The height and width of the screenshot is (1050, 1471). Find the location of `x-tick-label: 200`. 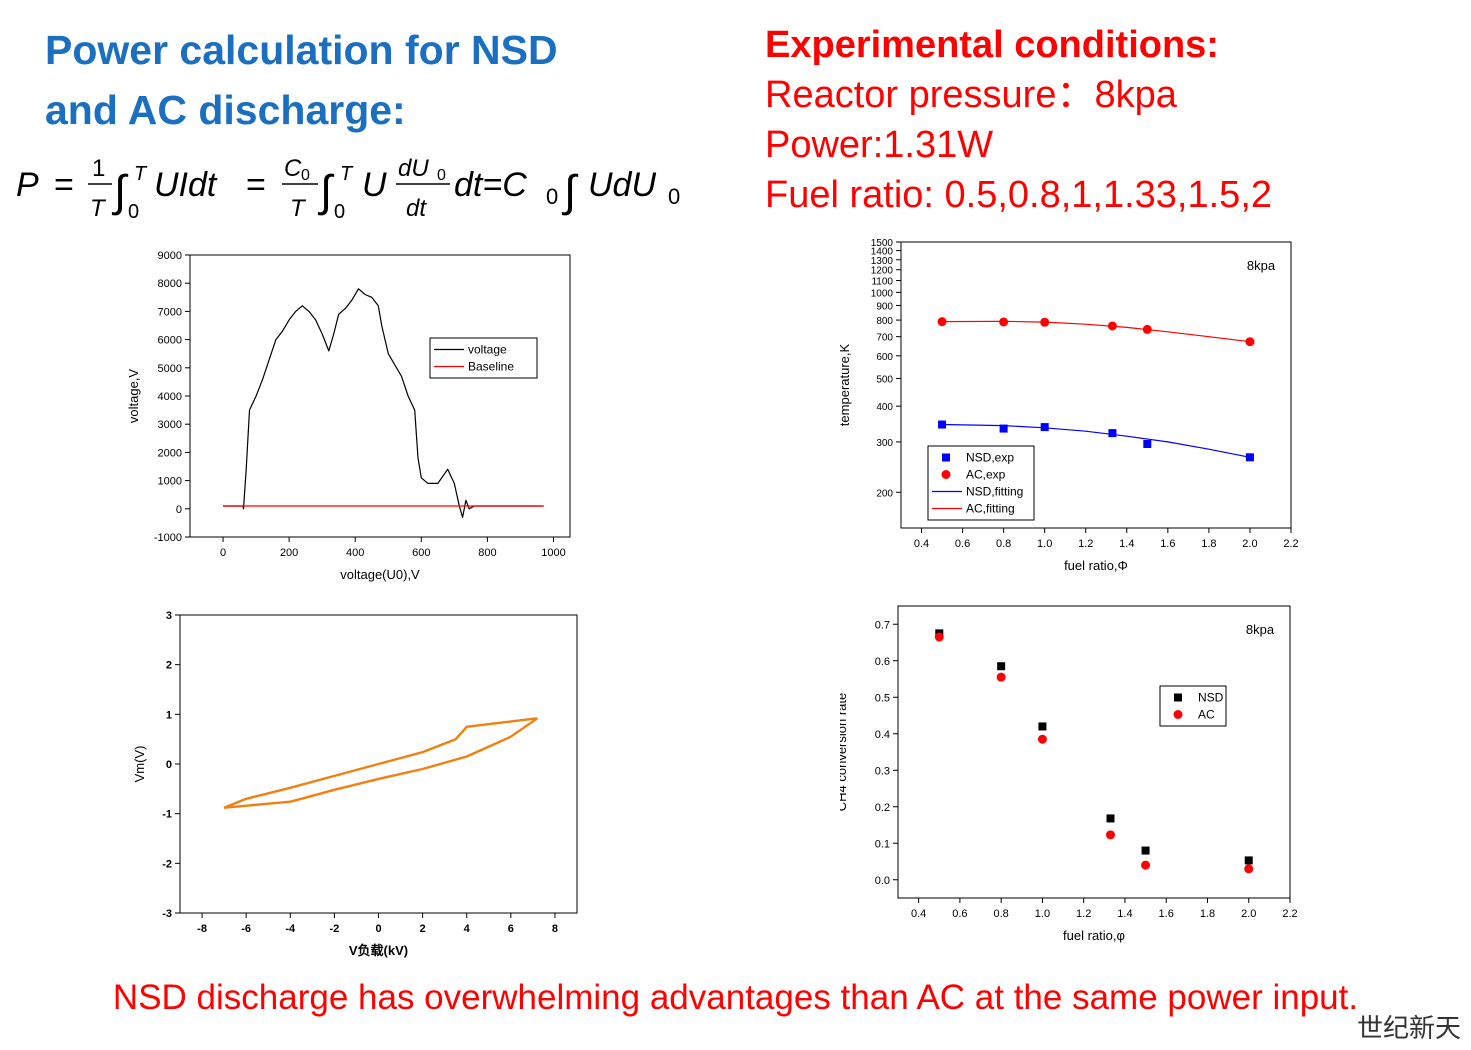

x-tick-label: 200 is located at coordinates (289, 553).